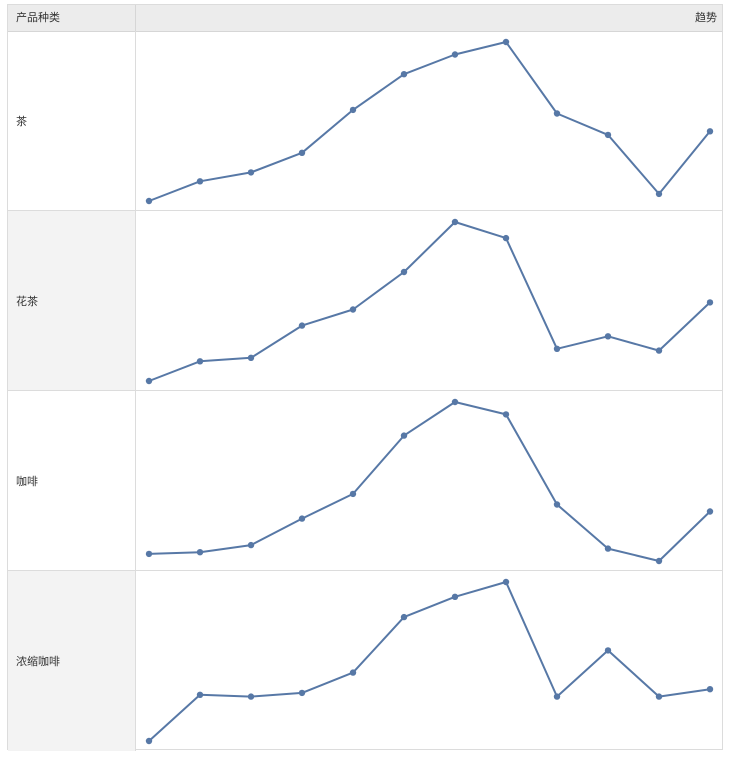 The height and width of the screenshot is (757, 729). I want to click on category-cell: 咖啡, so click(72, 480).